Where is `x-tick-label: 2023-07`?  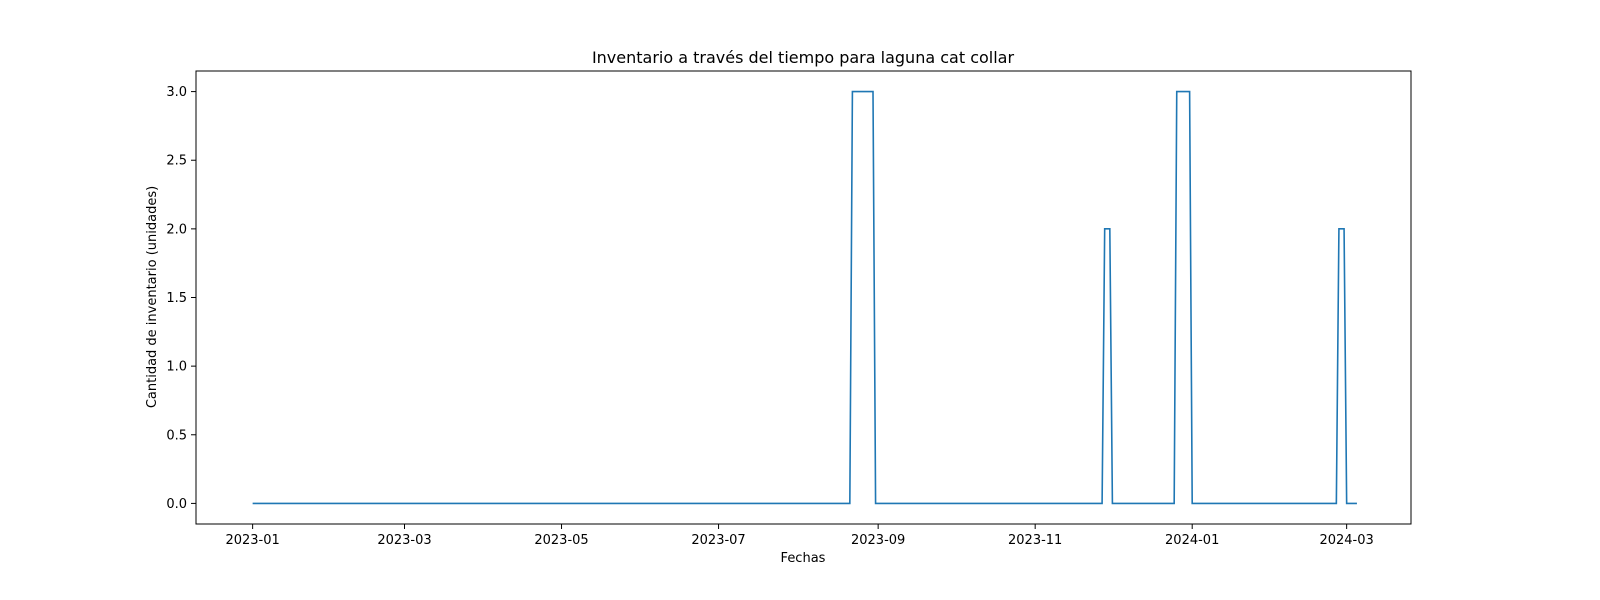 x-tick-label: 2023-07 is located at coordinates (718, 540).